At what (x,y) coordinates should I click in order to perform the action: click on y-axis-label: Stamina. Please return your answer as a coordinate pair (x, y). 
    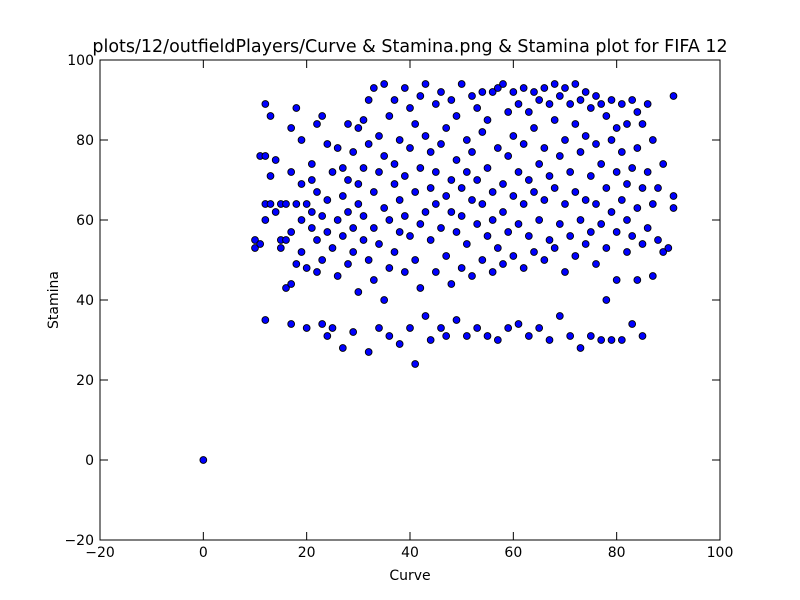
    Looking at the image, I should click on (54, 300).